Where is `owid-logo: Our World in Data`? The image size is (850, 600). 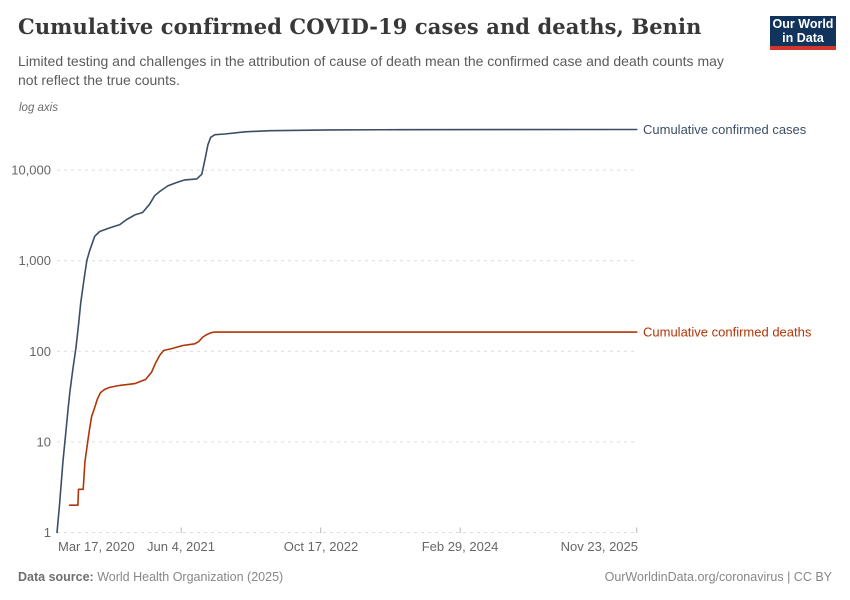 owid-logo: Our World in Data is located at coordinates (803, 33).